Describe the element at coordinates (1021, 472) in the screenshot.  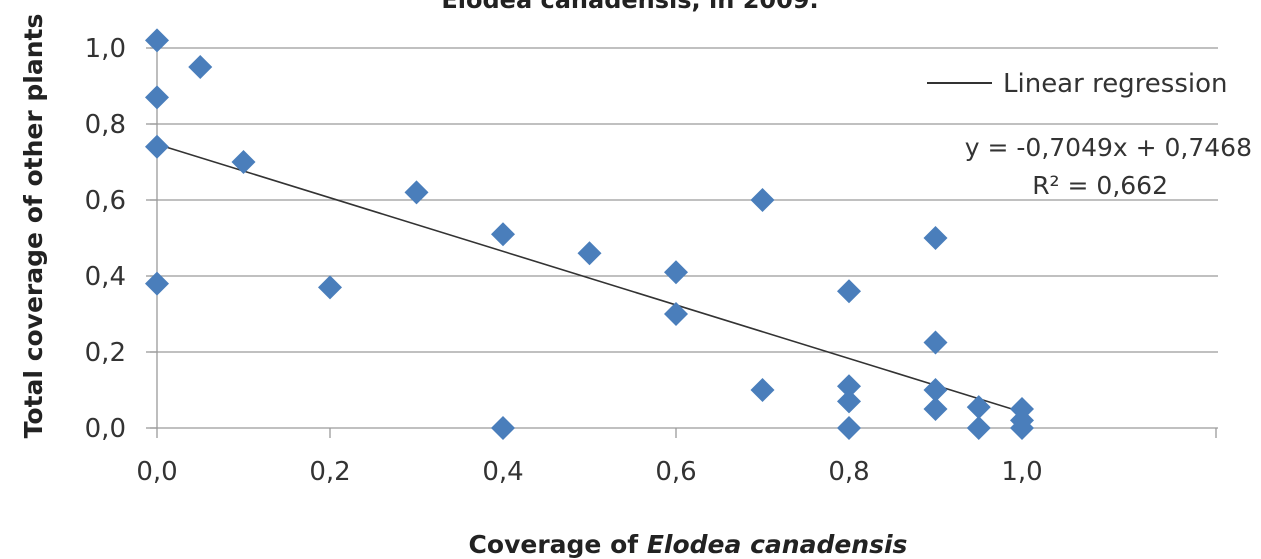
I see `x-tick-label: 1,0` at that location.